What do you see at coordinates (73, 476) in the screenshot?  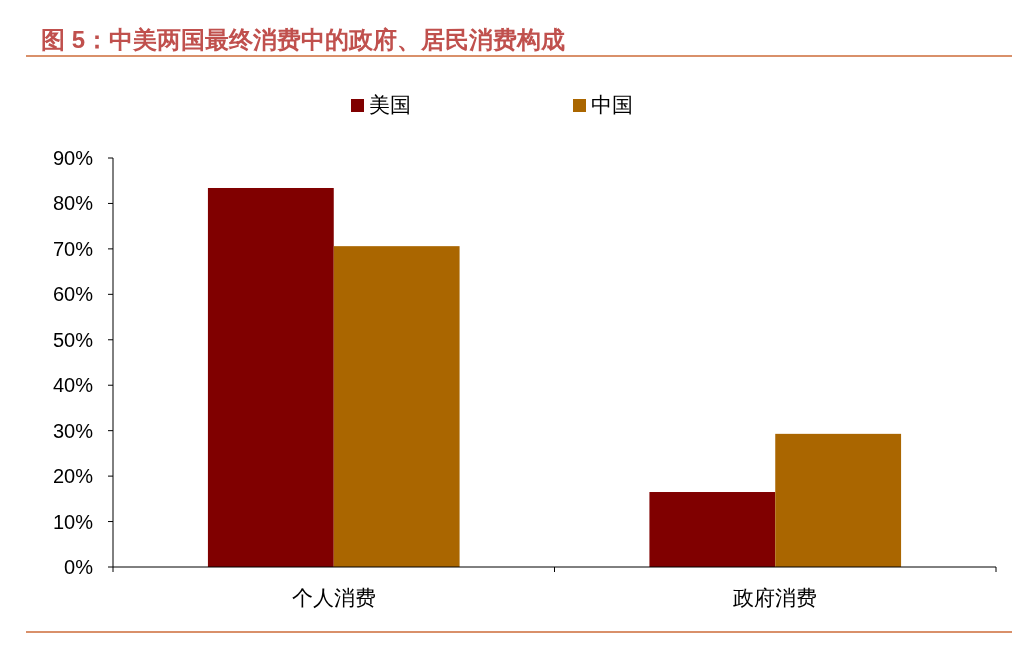 I see `y-tick-label: 20%` at bounding box center [73, 476].